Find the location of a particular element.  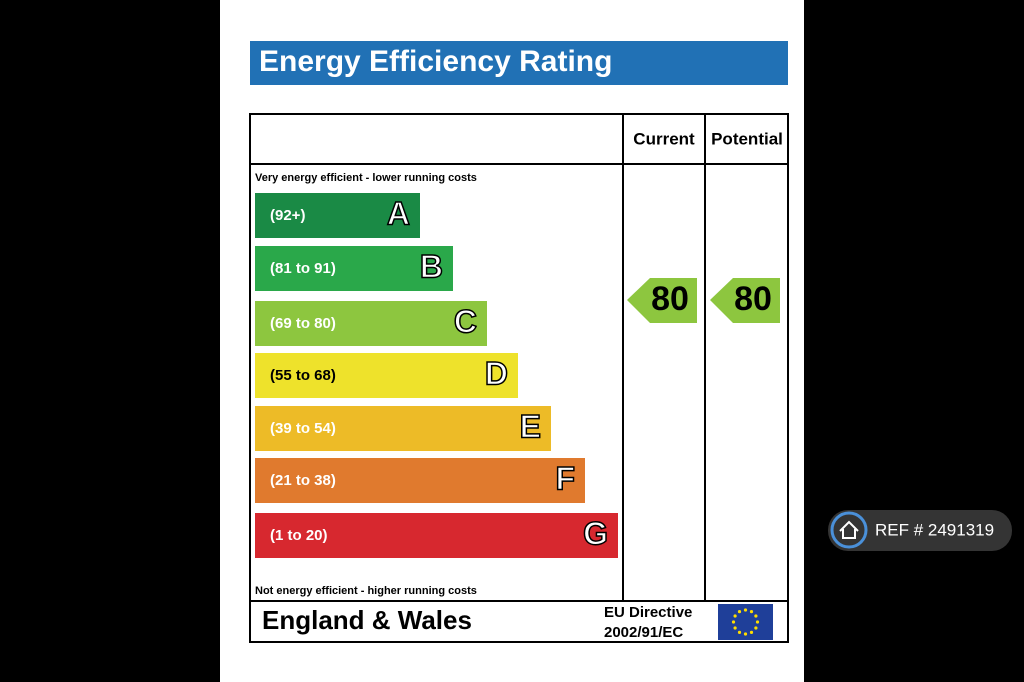

band-letter: G is located at coordinates (595, 533).